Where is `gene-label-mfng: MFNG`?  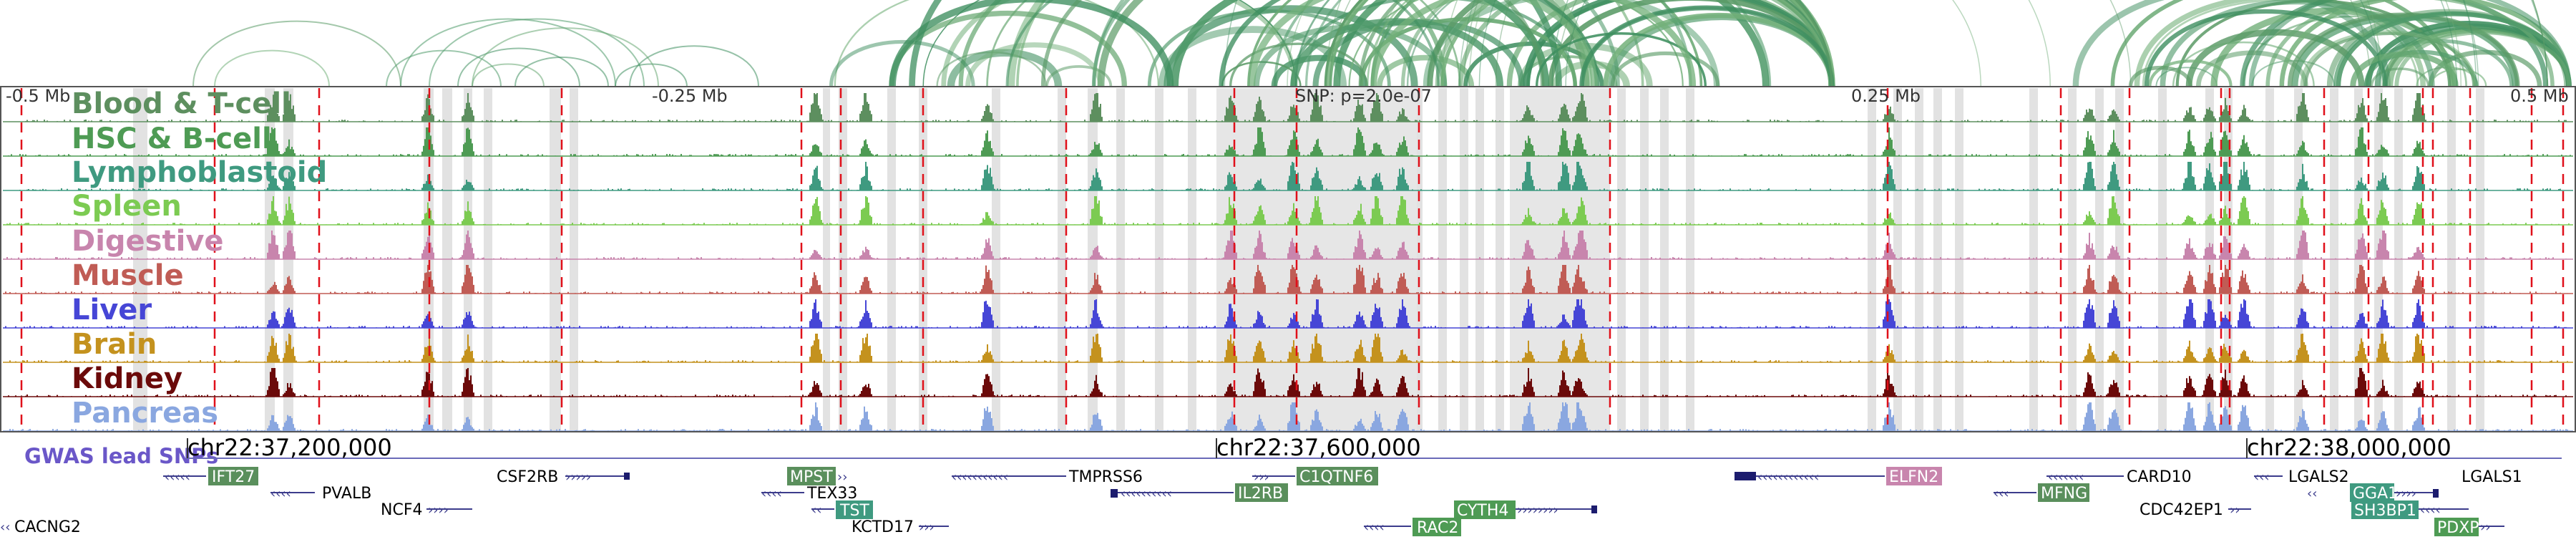
gene-label-mfng: MFNG is located at coordinates (2064, 494).